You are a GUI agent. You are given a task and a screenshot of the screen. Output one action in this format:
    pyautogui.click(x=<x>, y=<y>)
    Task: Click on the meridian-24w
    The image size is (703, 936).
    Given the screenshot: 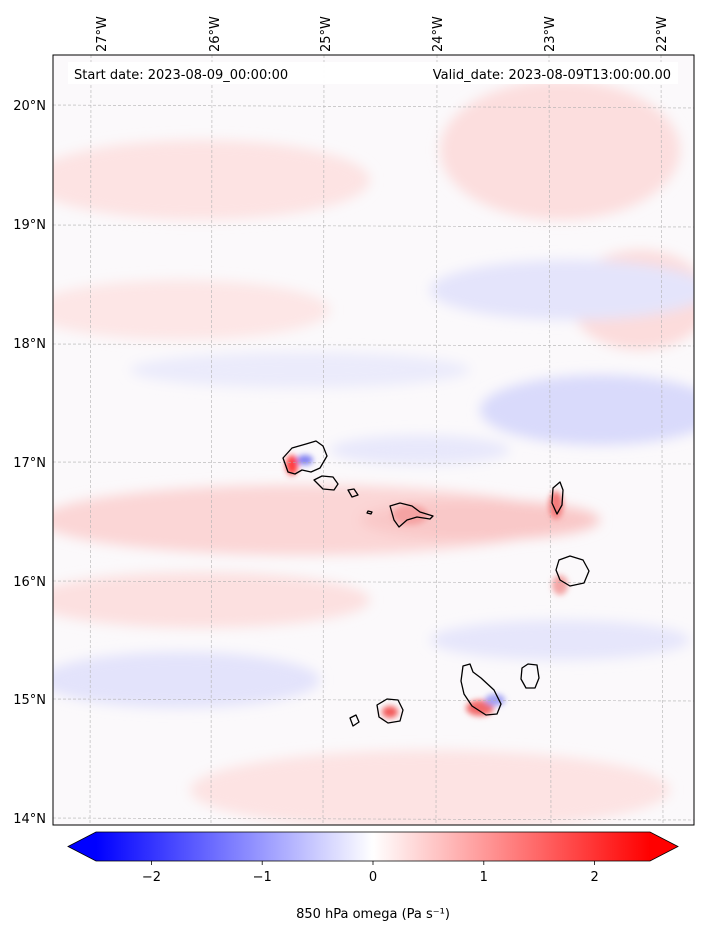 What is the action you would take?
    pyautogui.click(x=436, y=440)
    